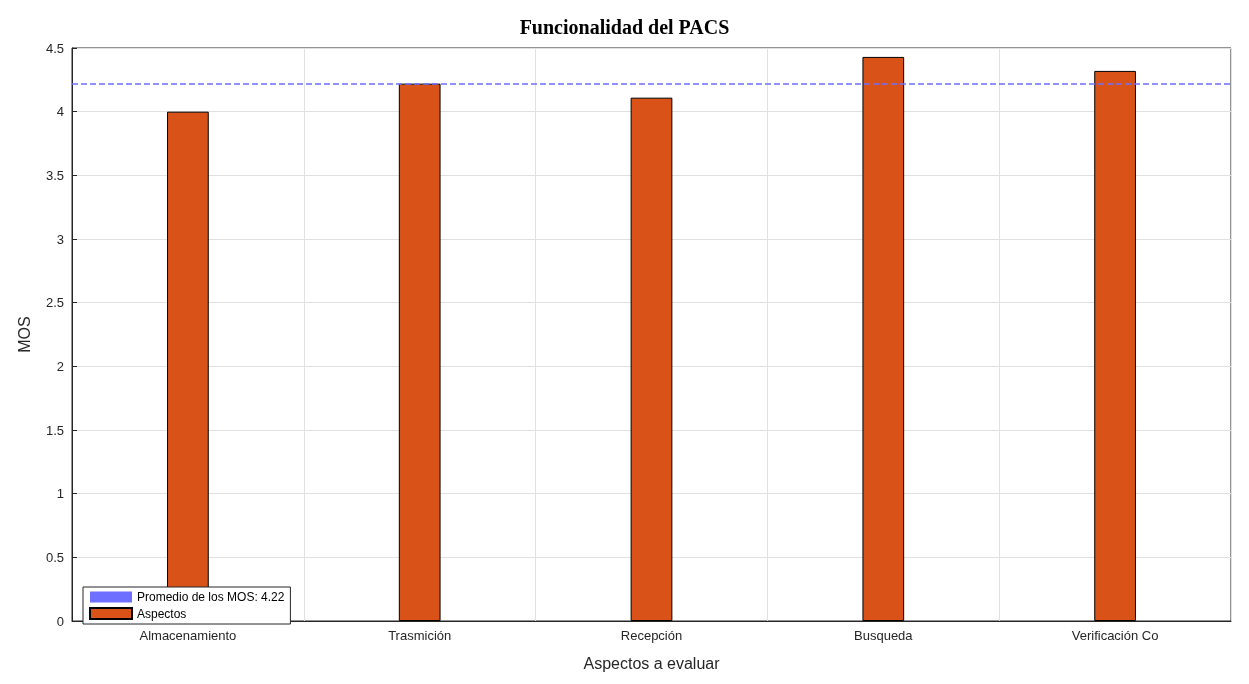 The image size is (1249, 684). Describe the element at coordinates (60, 621) in the screenshot. I see `y-tick-label: 0` at that location.